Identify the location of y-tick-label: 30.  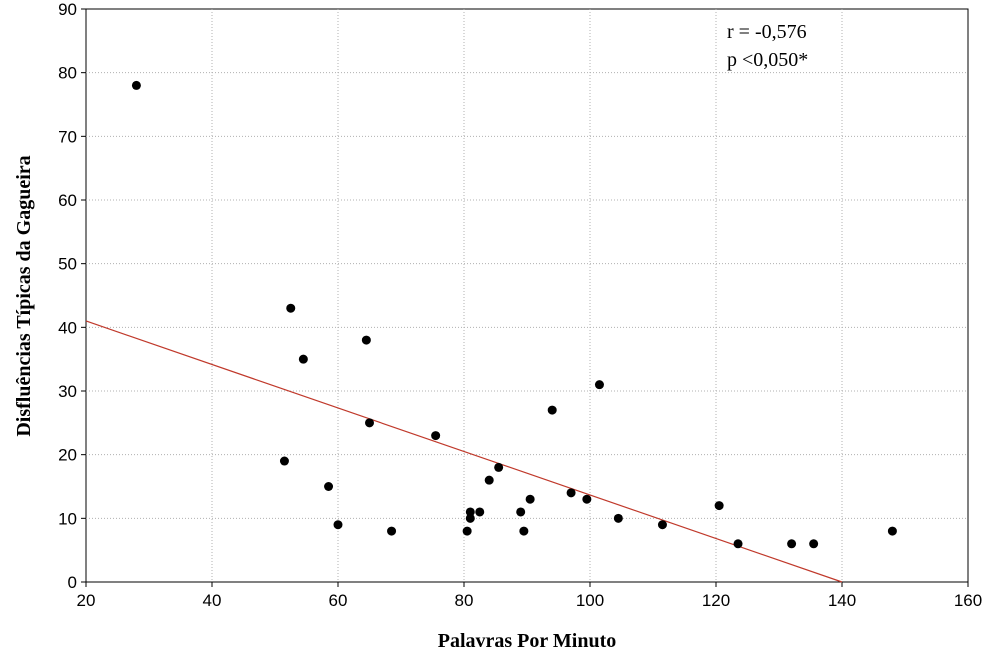
(67, 391).